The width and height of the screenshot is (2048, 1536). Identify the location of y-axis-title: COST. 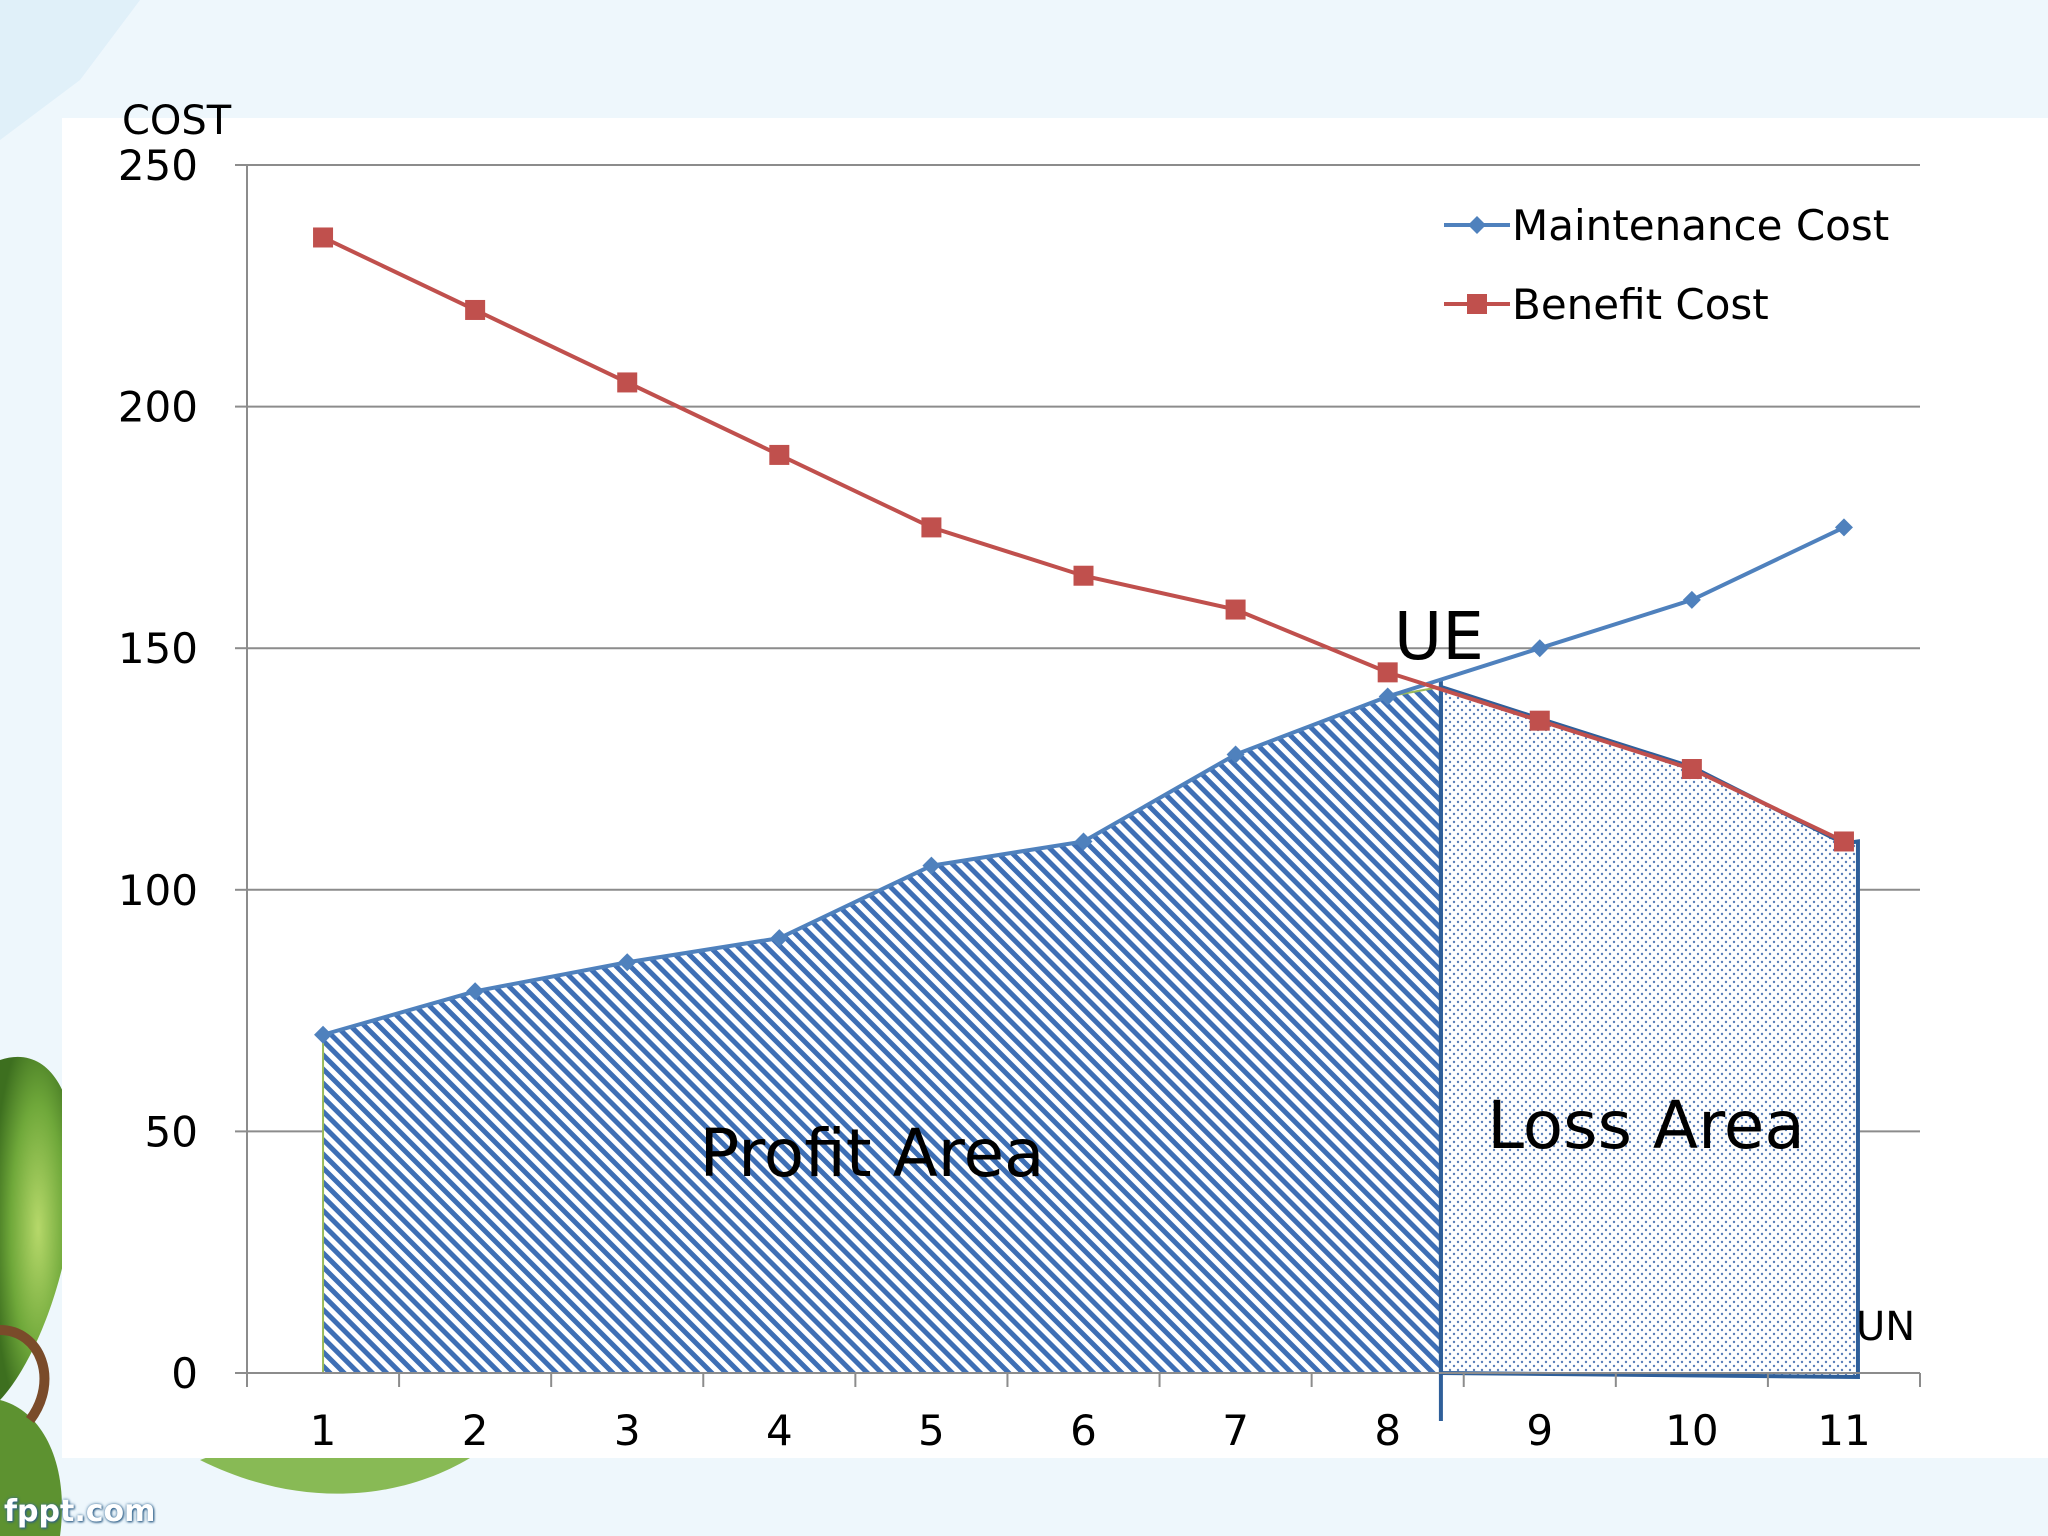
(177, 121).